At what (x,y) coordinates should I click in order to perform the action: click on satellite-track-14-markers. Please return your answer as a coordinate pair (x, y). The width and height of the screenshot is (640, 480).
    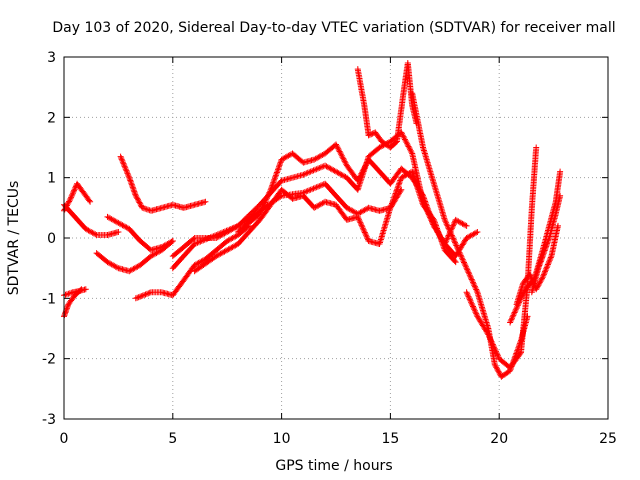
    Looking at the image, I should click on (470, 235).